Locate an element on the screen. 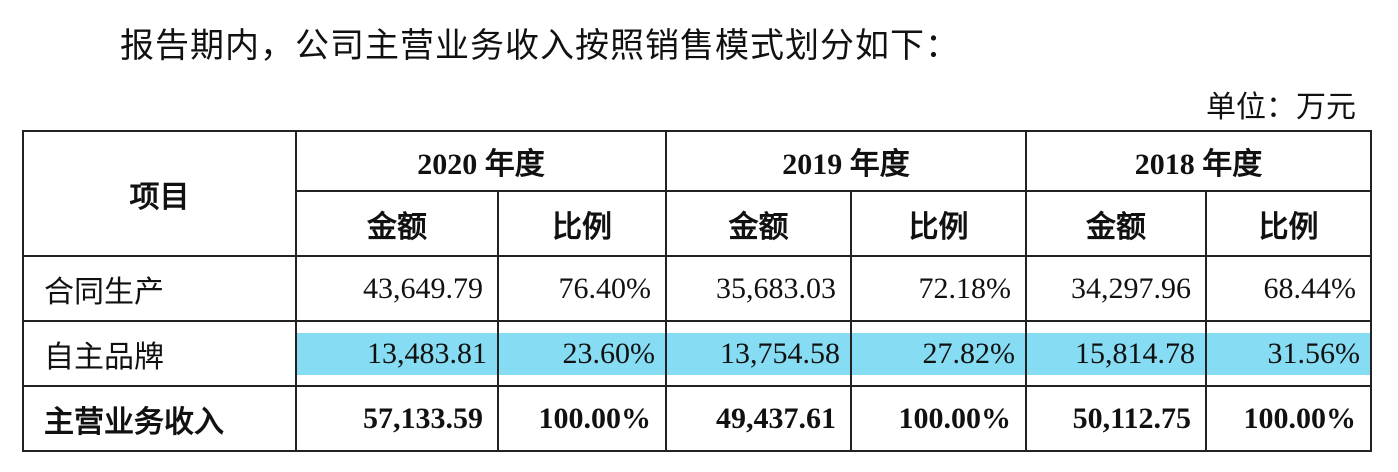 Image resolution: width=1398 pixels, height=472 pixels. cell: 57,133.59 is located at coordinates (397, 418).